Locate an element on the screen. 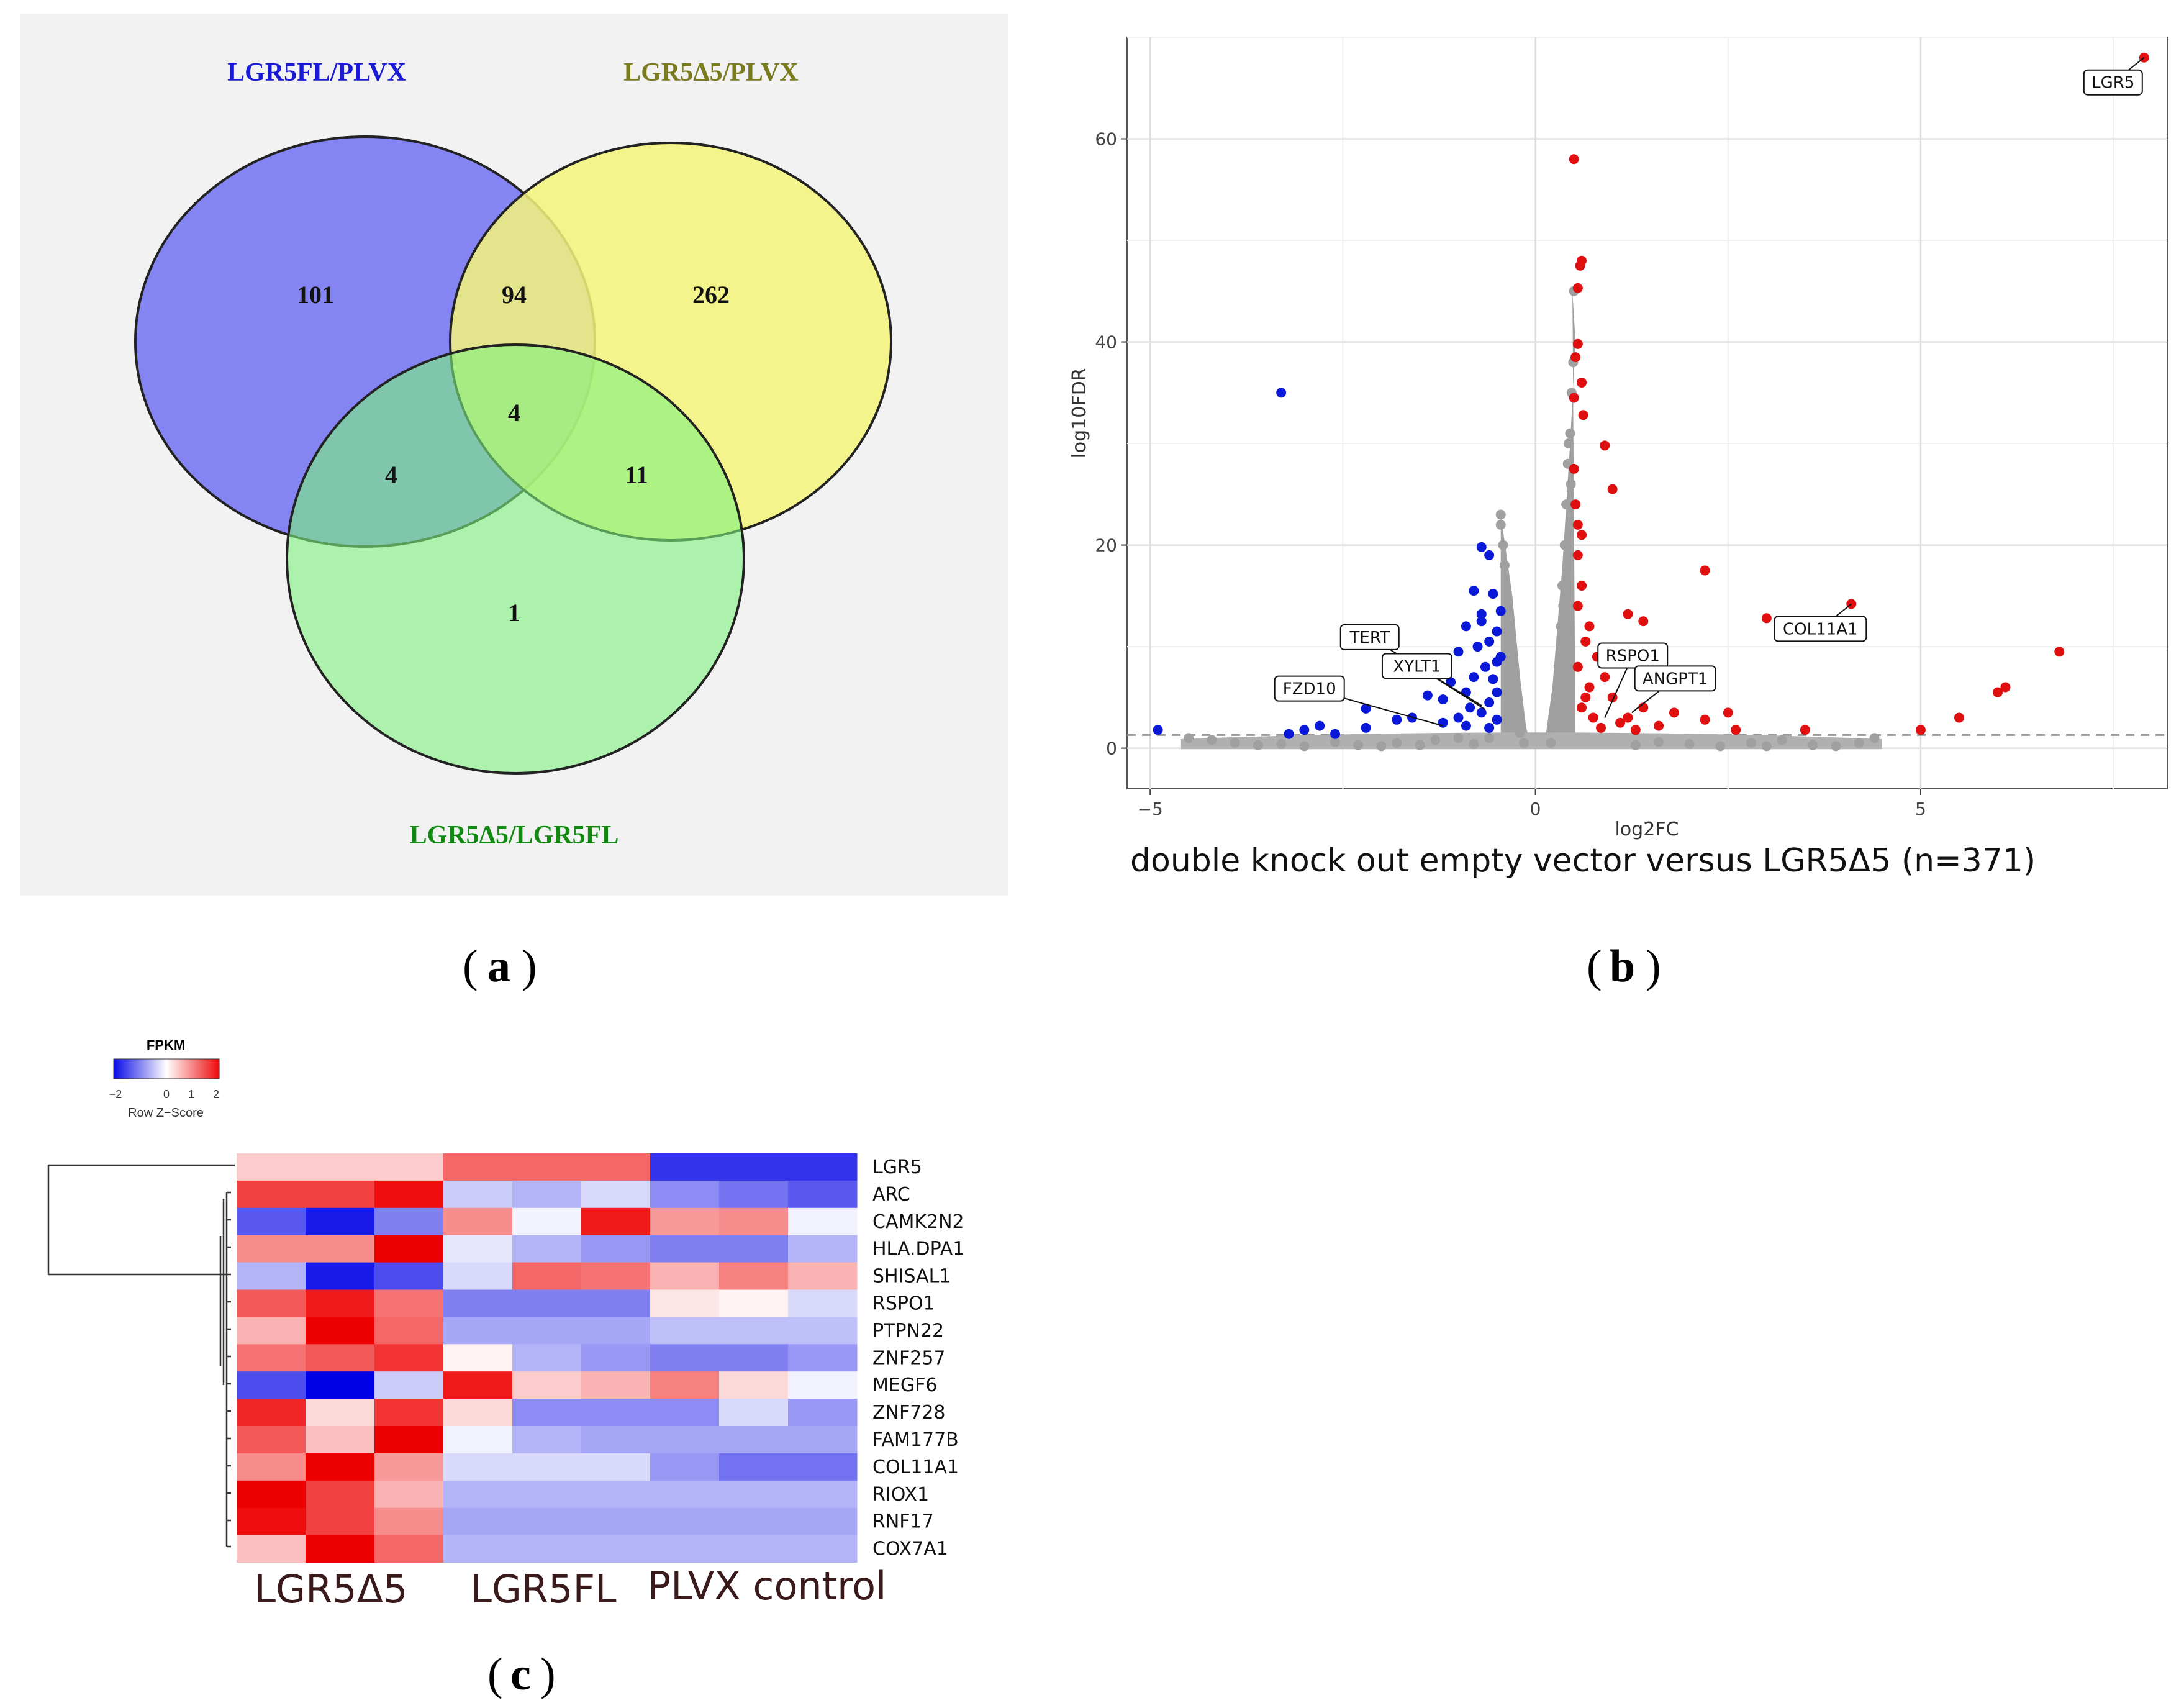  heatmap-legend-title: FPKM is located at coordinates (166, 1045).